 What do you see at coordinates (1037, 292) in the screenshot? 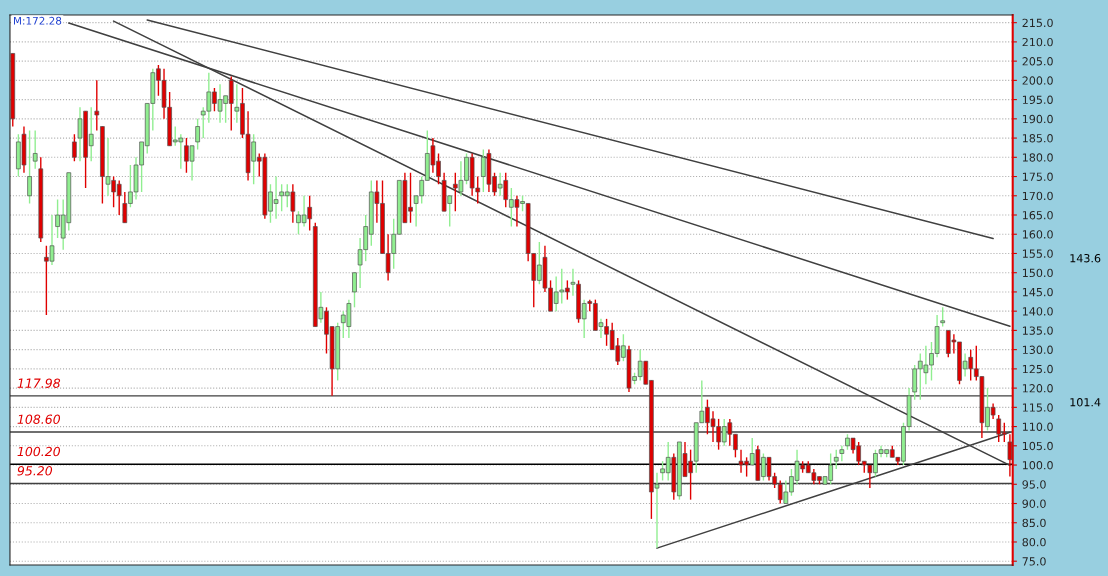
I see `y-tick-label: 145.0` at bounding box center [1037, 292].